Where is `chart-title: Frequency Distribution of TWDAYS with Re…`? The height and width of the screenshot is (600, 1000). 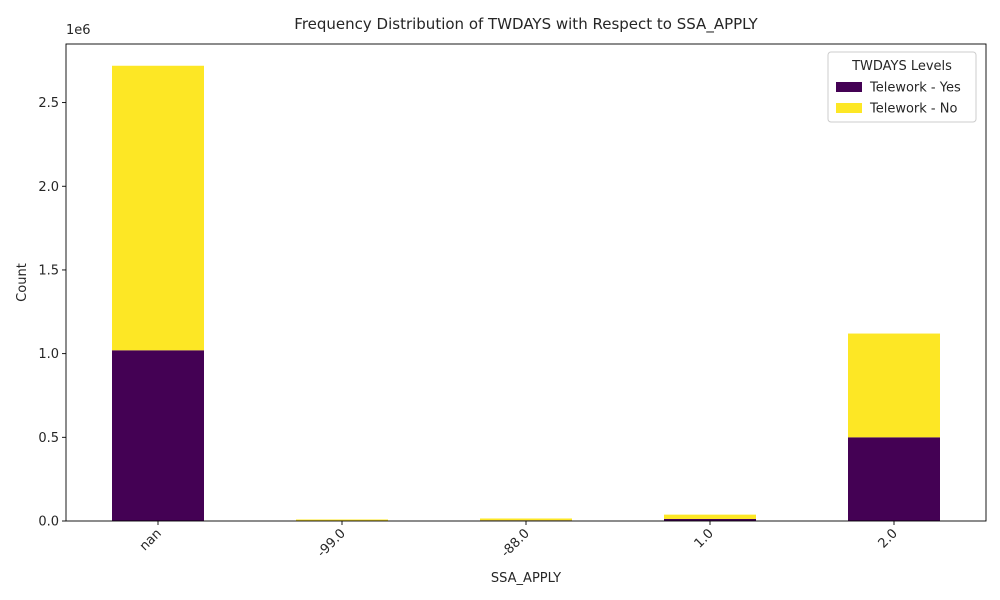 chart-title: Frequency Distribution of TWDAYS with Re… is located at coordinates (526, 24).